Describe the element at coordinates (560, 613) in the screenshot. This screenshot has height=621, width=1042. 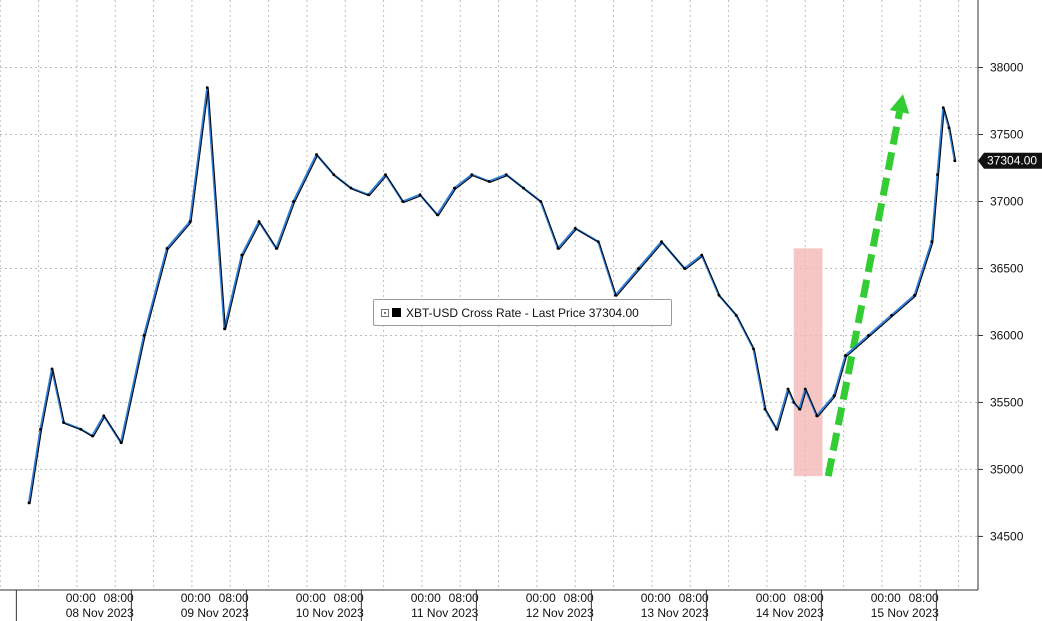
I see `x-date-label: 12 Nov 2023` at that location.